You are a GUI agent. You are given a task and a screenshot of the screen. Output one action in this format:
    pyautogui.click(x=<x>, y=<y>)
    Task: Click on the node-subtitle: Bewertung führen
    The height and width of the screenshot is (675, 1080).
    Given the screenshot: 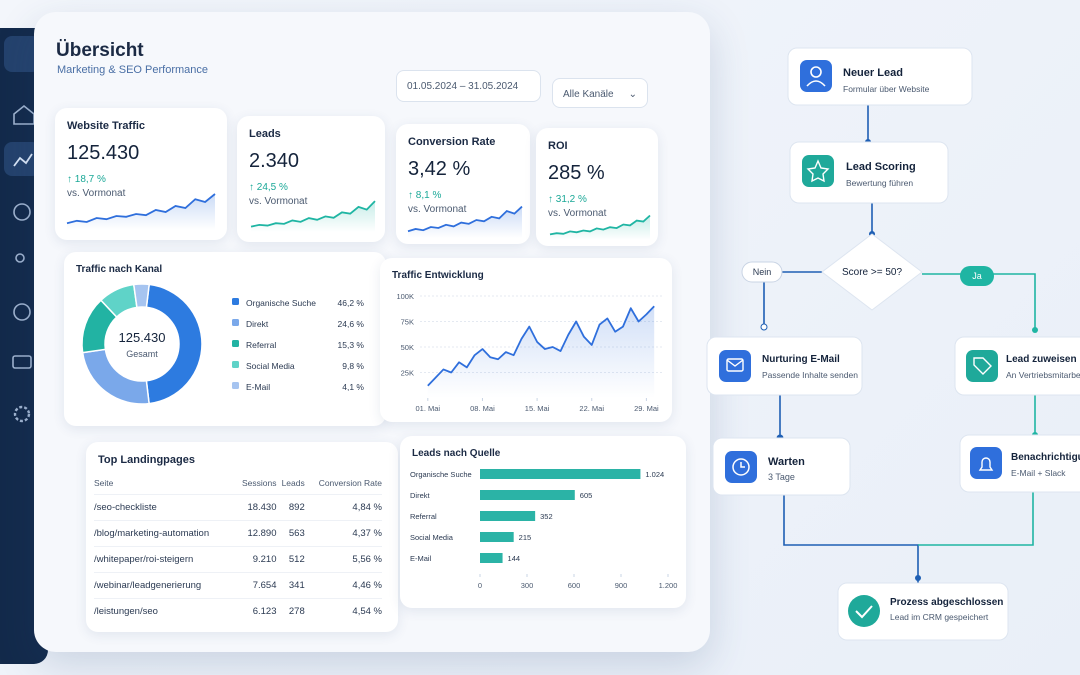 What is the action you would take?
    pyautogui.click(x=879, y=183)
    